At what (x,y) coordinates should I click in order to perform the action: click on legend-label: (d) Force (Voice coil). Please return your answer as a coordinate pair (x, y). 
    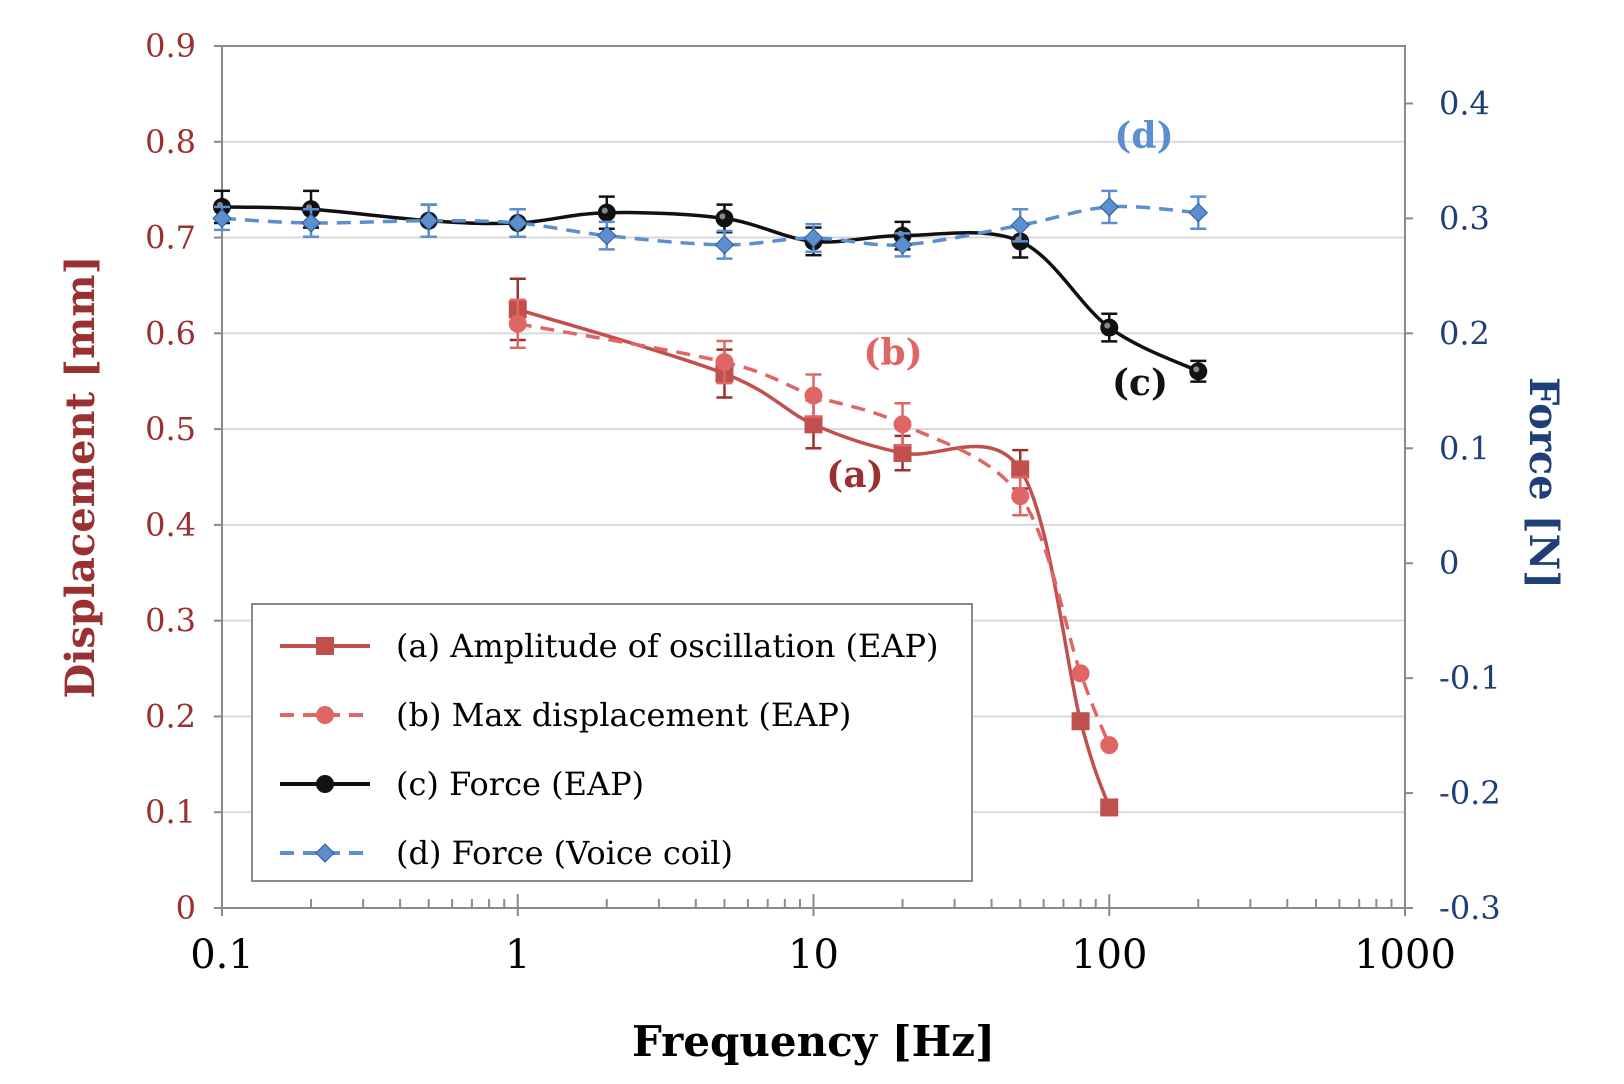
    Looking at the image, I should click on (564, 853).